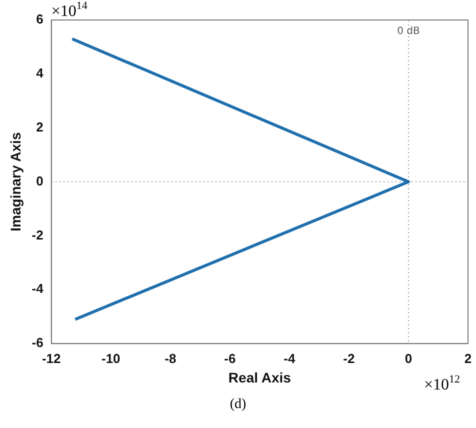  Describe the element at coordinates (38, 342) in the screenshot. I see `y-tick-label: -6` at that location.